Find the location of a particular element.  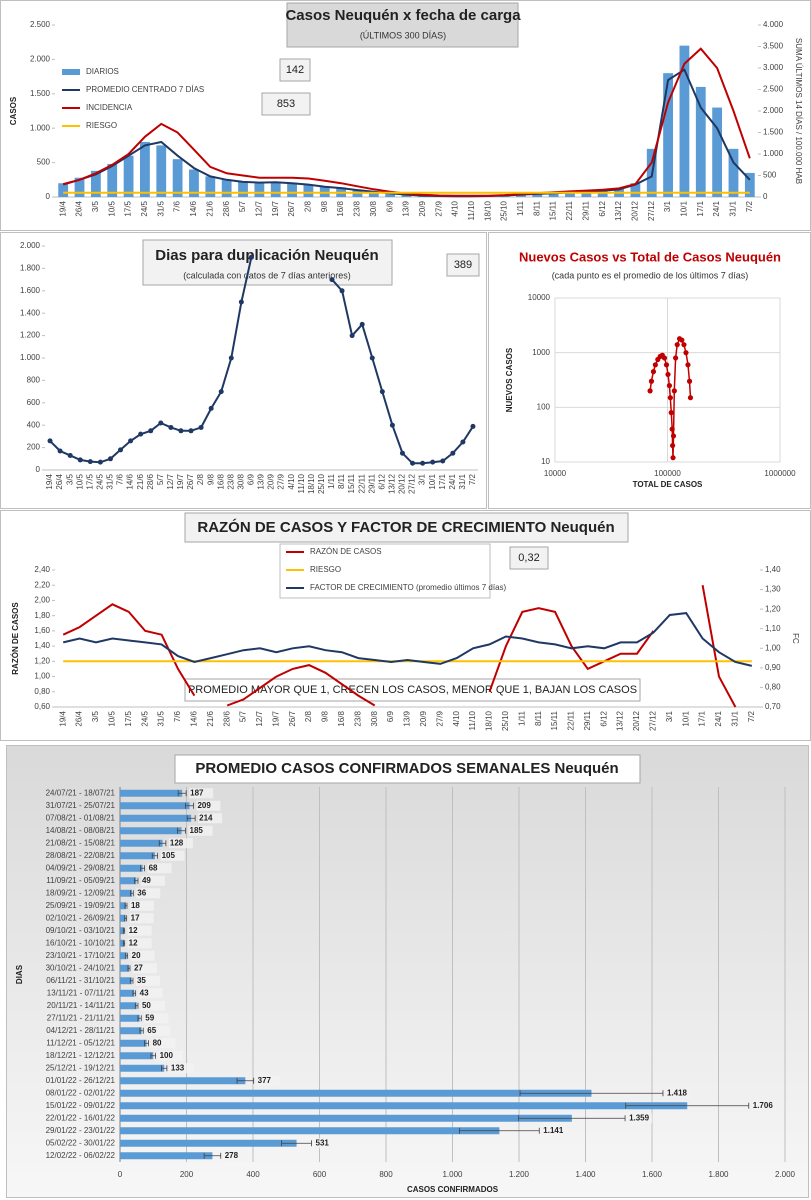

y-tick-label: 0,60 is located at coordinates (42, 706).